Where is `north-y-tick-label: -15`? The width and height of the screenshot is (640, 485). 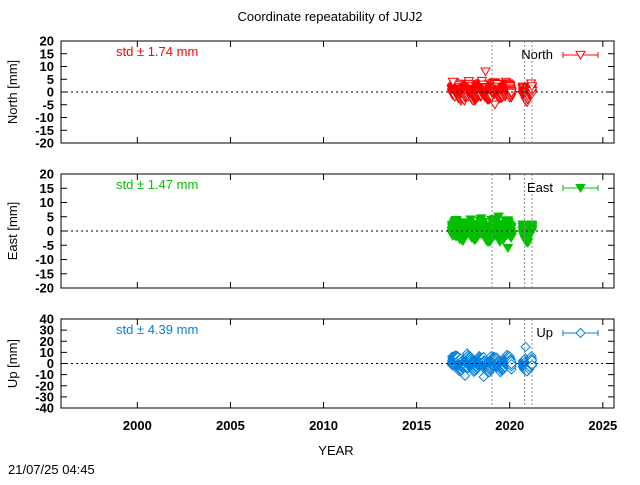
north-y-tick-label: -15 is located at coordinates (44, 130).